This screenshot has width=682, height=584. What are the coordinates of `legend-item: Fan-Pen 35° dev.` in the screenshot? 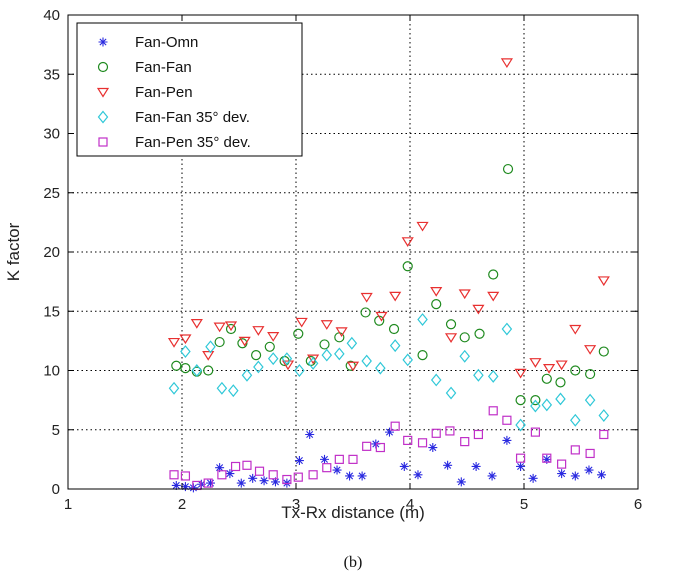 It's located at (174, 142).